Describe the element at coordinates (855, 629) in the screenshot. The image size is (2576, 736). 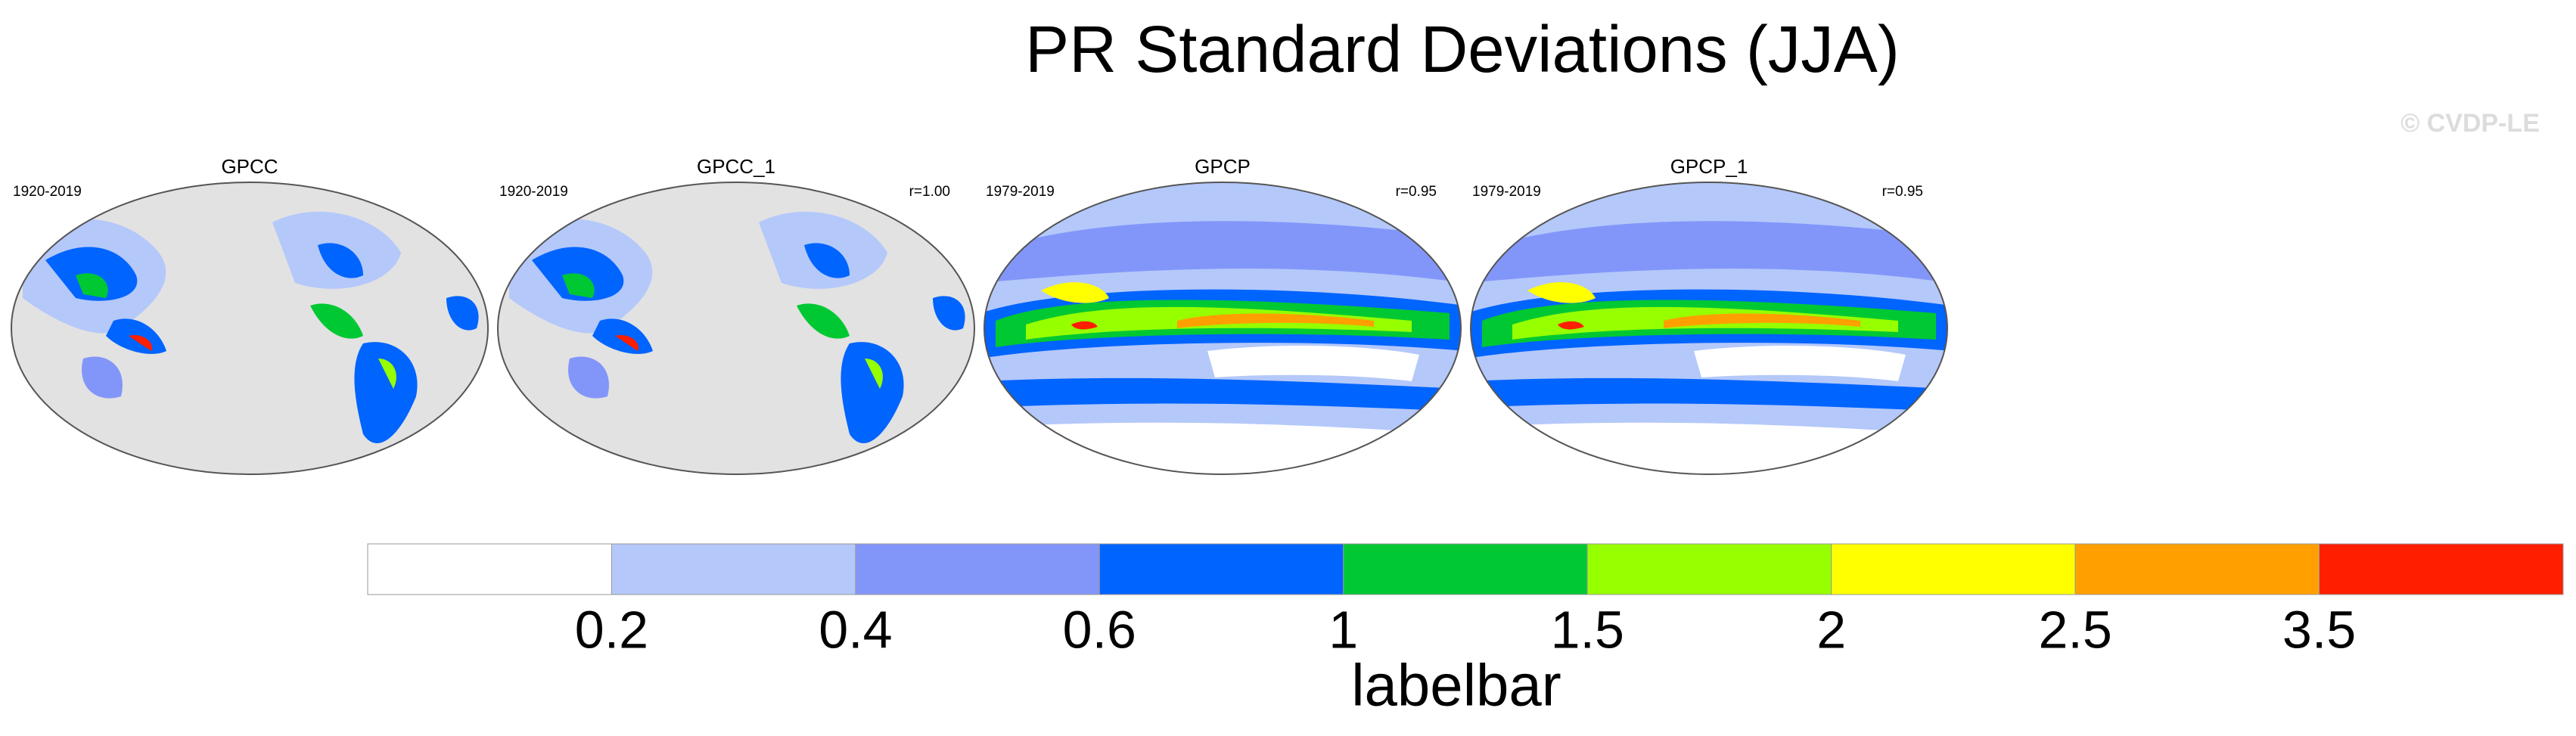
I see `labelbar-tick-label: 0.4` at that location.